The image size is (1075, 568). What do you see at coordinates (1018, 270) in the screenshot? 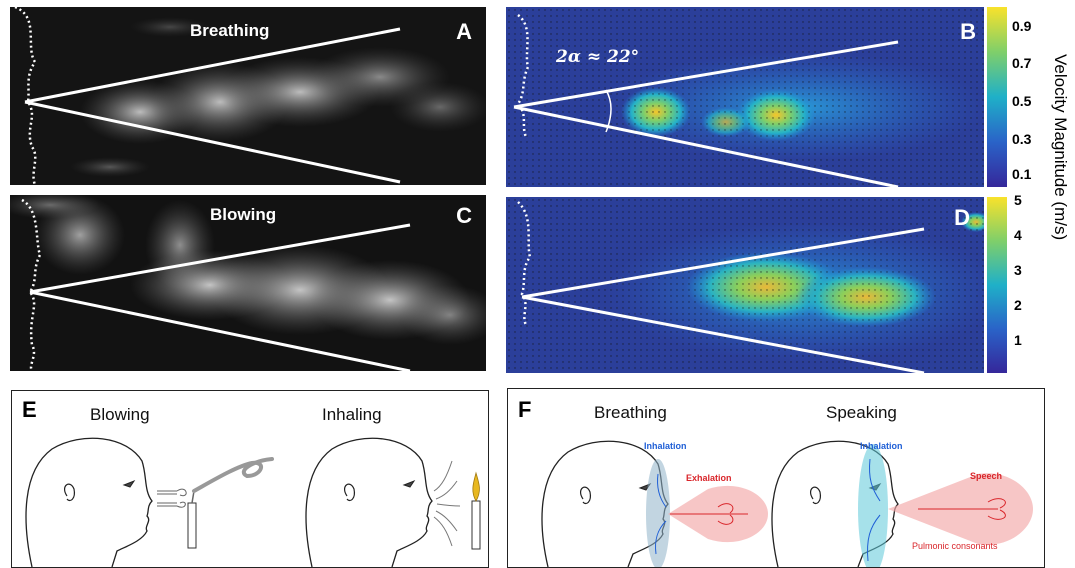
I see `colorbar-d-tick: 3` at bounding box center [1018, 270].